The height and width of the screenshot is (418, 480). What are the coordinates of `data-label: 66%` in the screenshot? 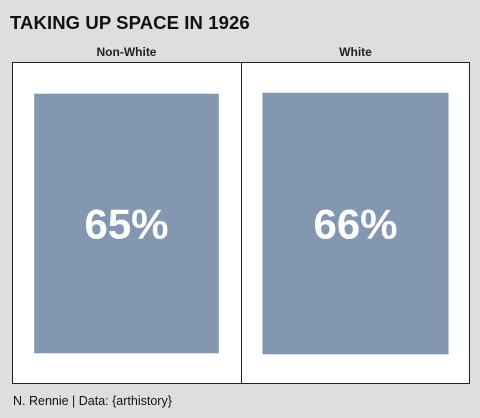 It's located at (355, 224).